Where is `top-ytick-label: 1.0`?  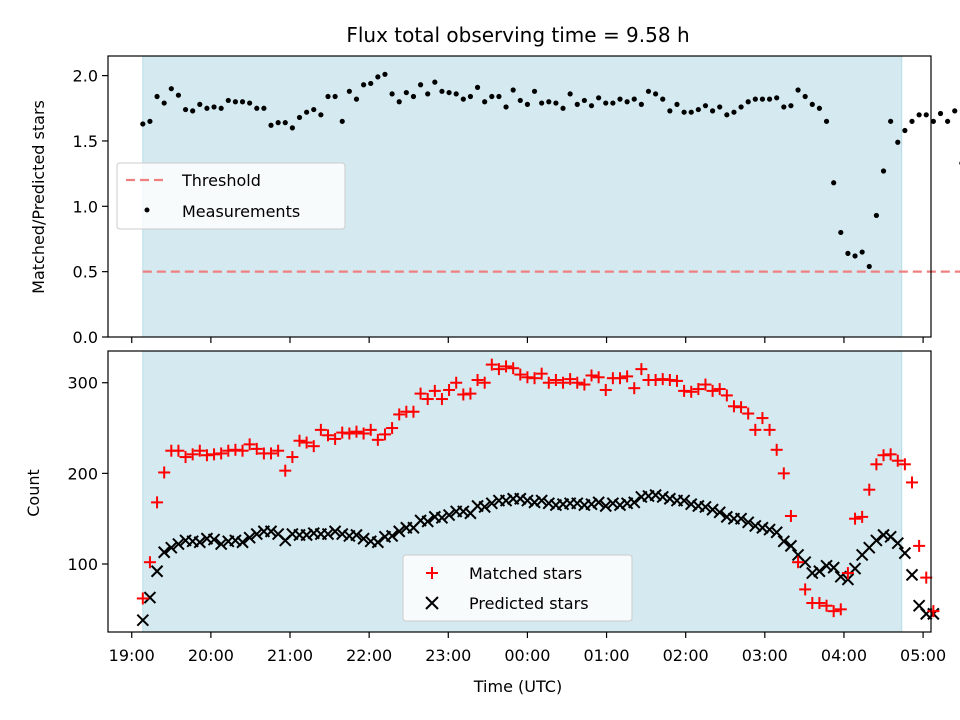
top-ytick-label: 1.0 is located at coordinates (85, 206).